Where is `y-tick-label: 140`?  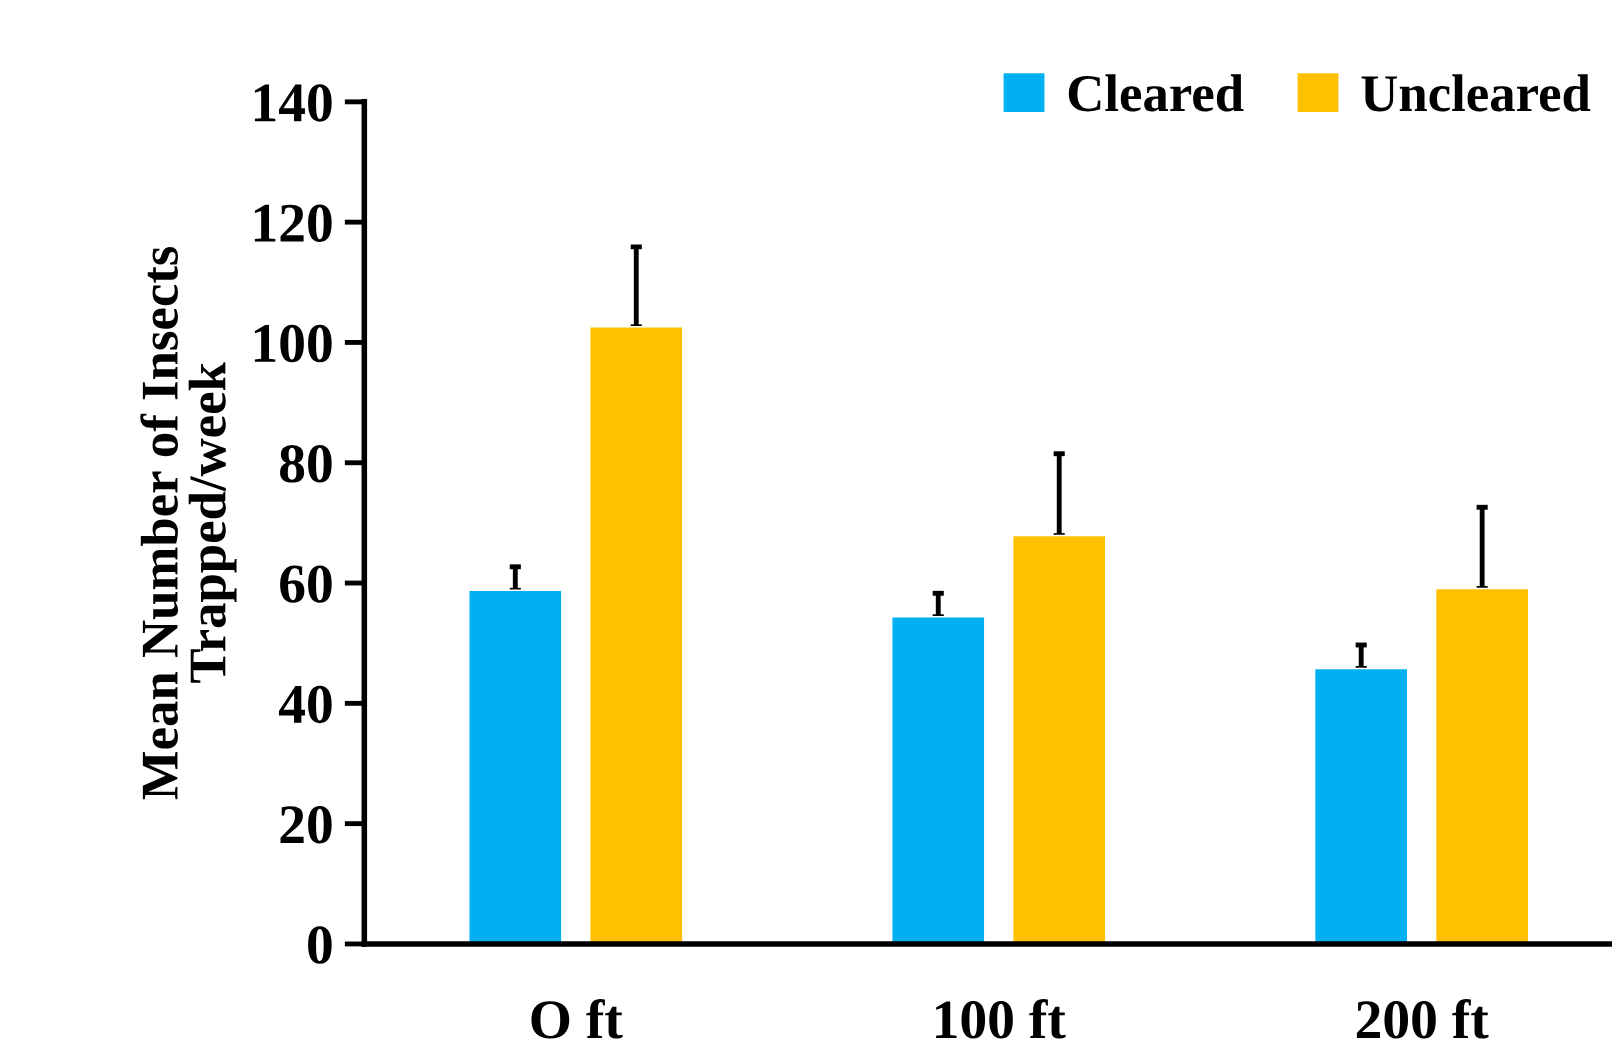
y-tick-label: 140 is located at coordinates (293, 103).